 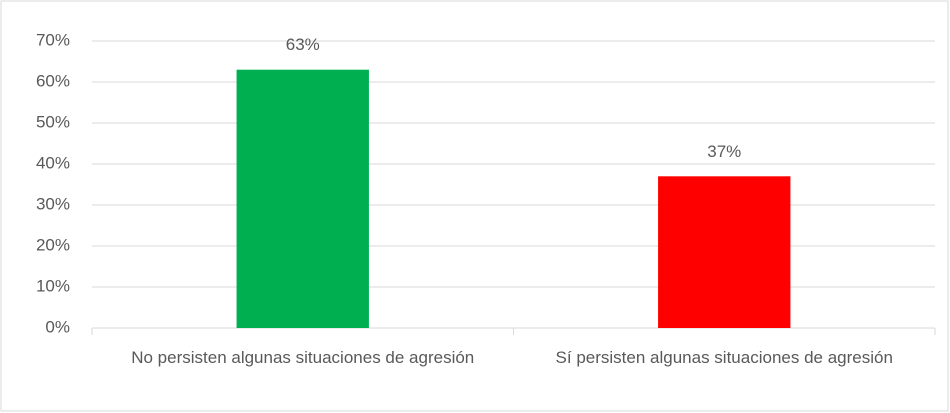 I want to click on y-tick-label: 20%, so click(x=53, y=244).